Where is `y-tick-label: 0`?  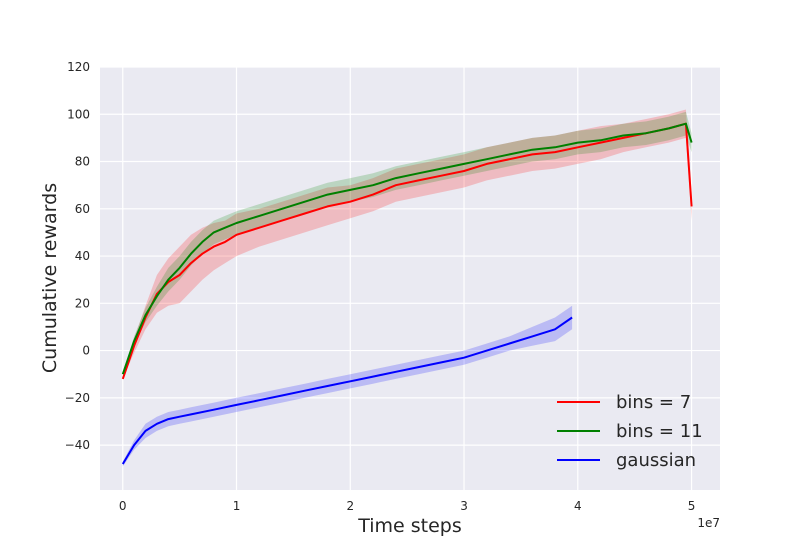 y-tick-label: 0 is located at coordinates (86, 351).